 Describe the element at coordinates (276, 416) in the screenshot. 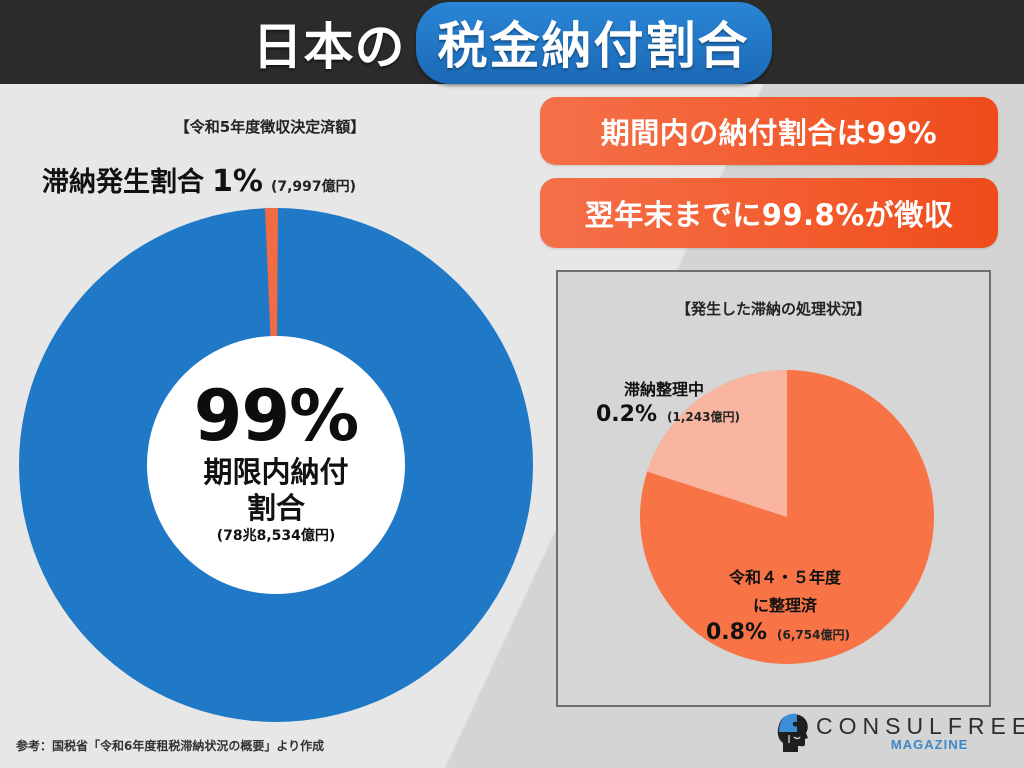

I see `on-time-percent: 99%` at that location.